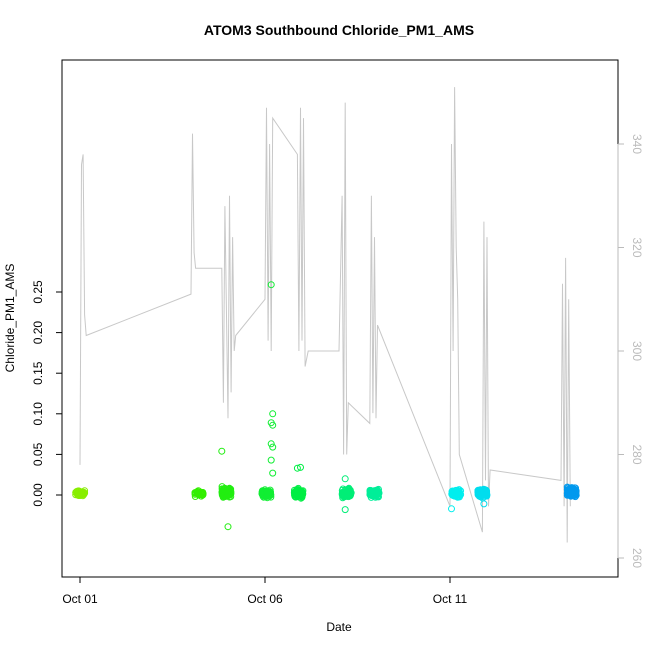  What do you see at coordinates (637, 558) in the screenshot?
I see `y2-tick-label: 260` at bounding box center [637, 558].